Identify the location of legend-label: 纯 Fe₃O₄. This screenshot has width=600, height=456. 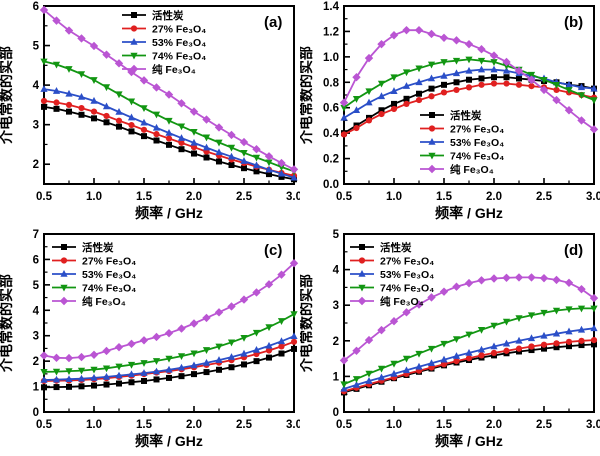
(402, 301).